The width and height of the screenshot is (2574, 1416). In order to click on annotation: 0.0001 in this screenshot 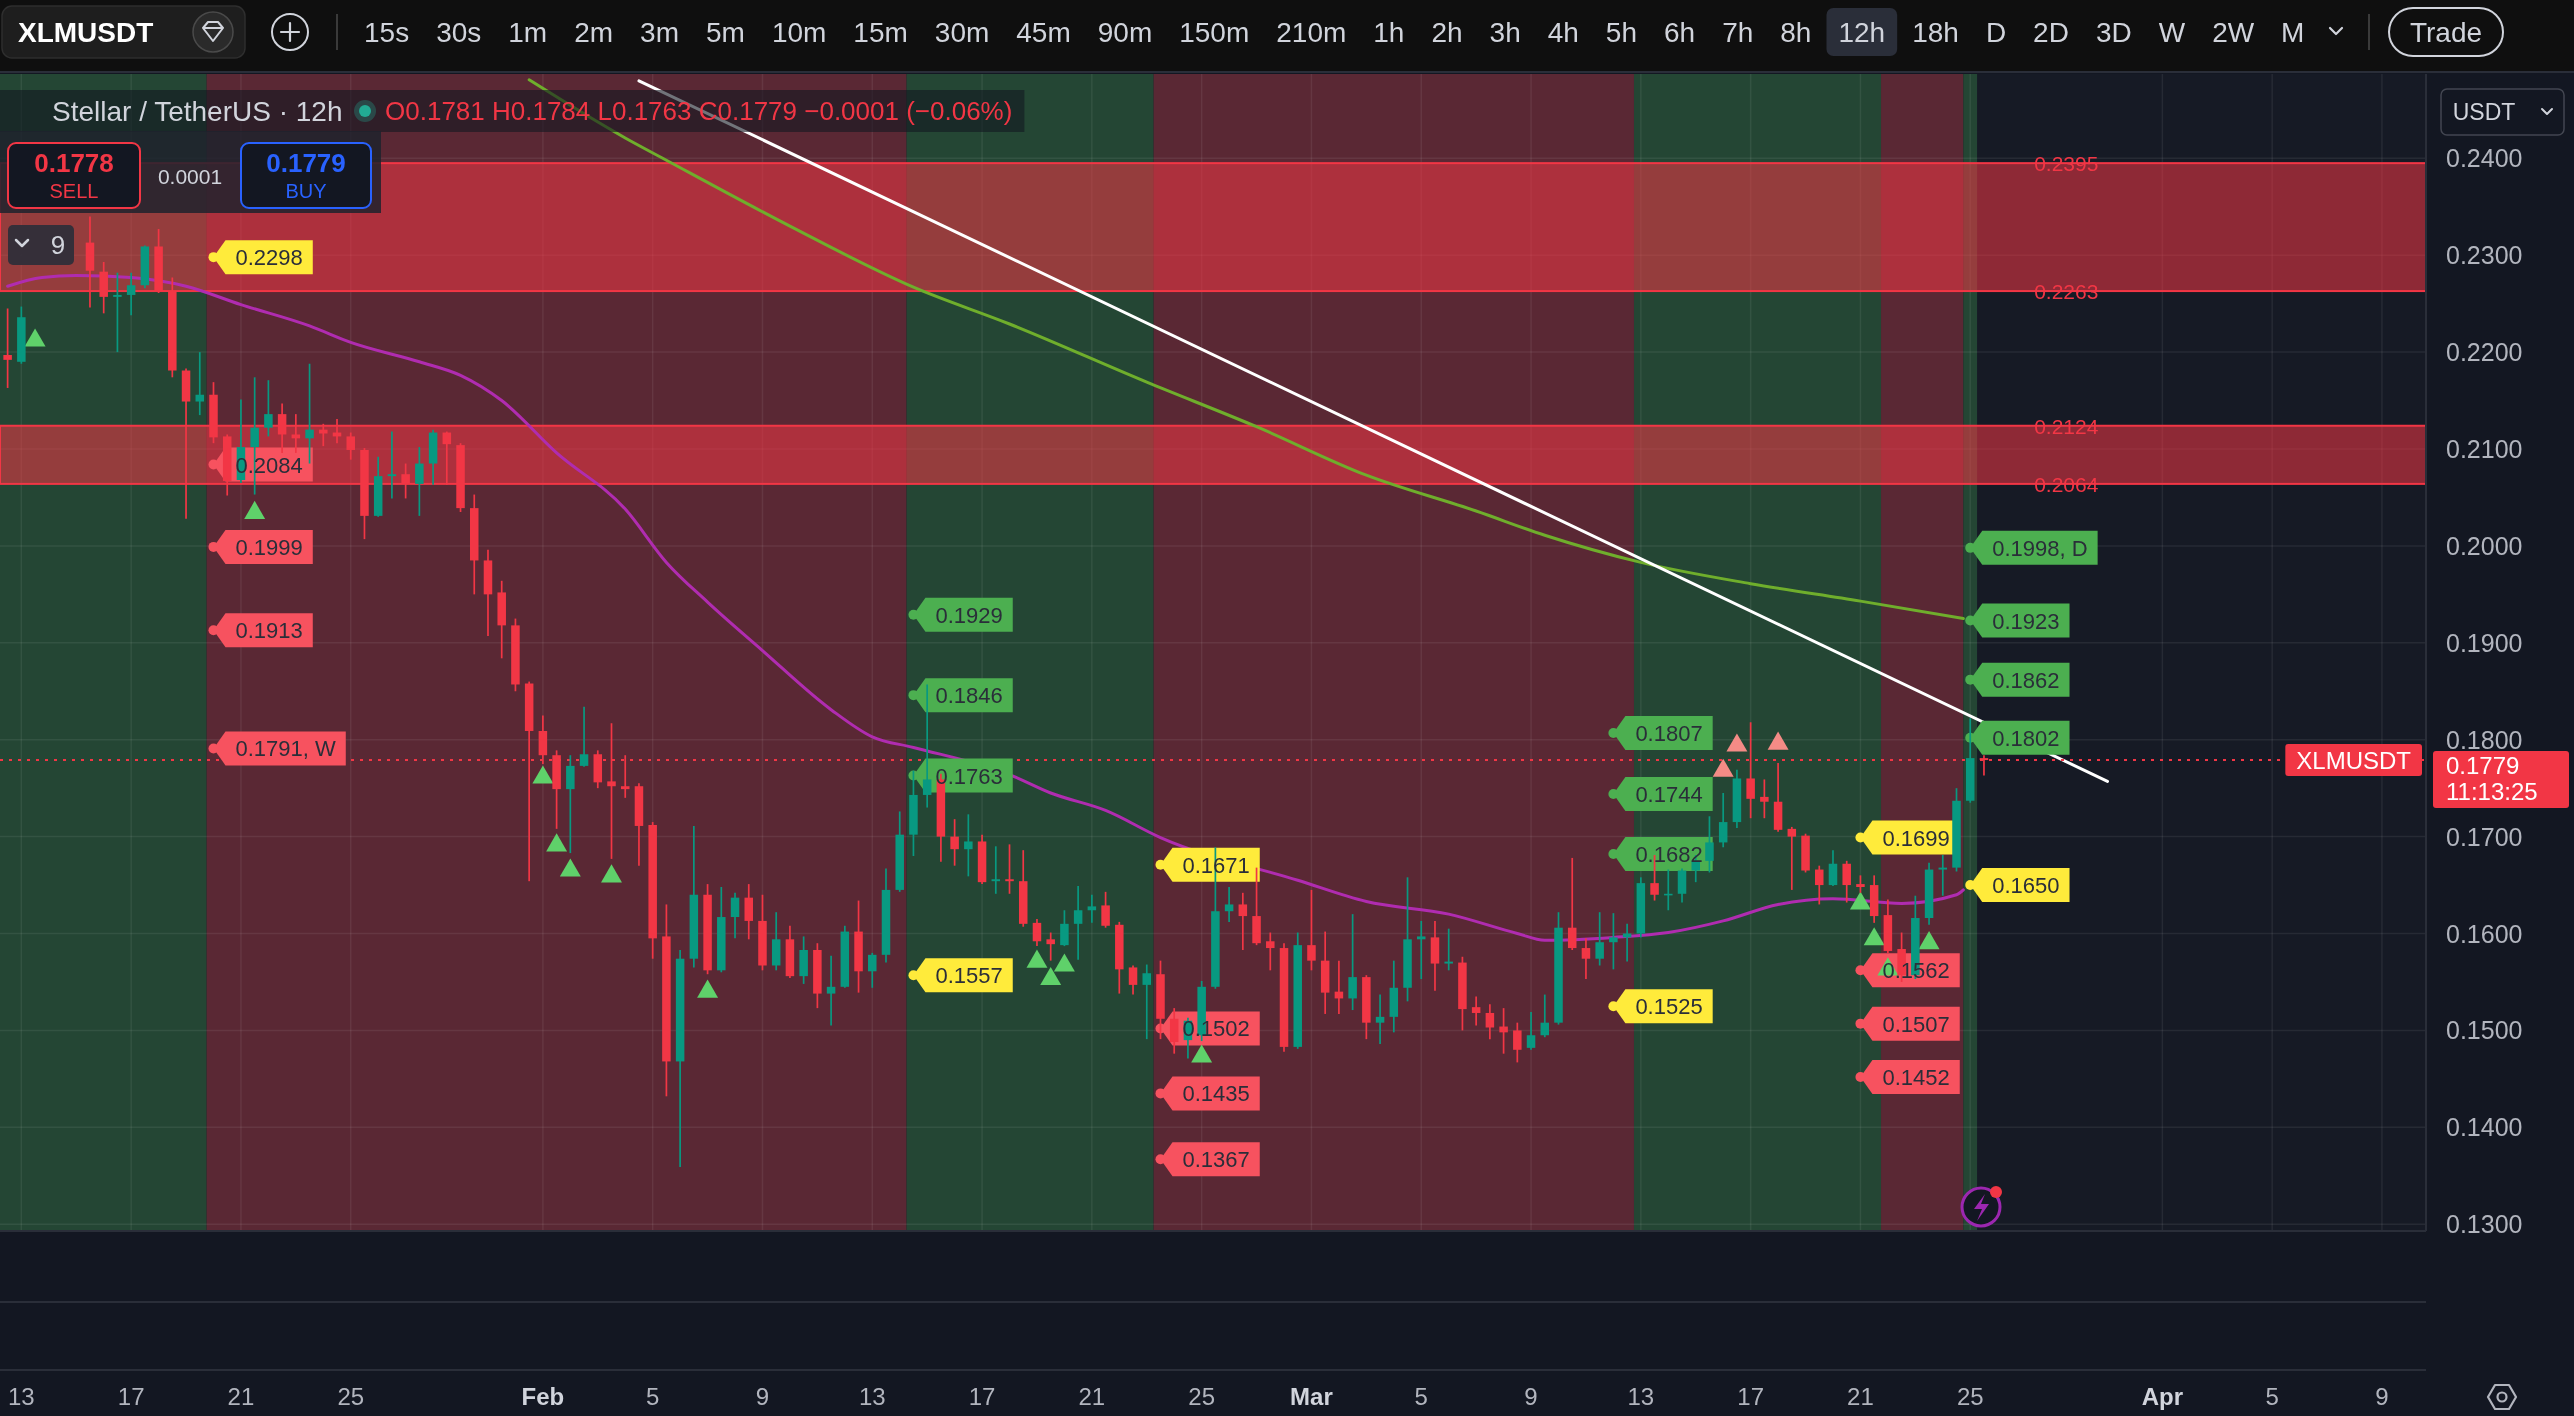, I will do `click(190, 176)`.